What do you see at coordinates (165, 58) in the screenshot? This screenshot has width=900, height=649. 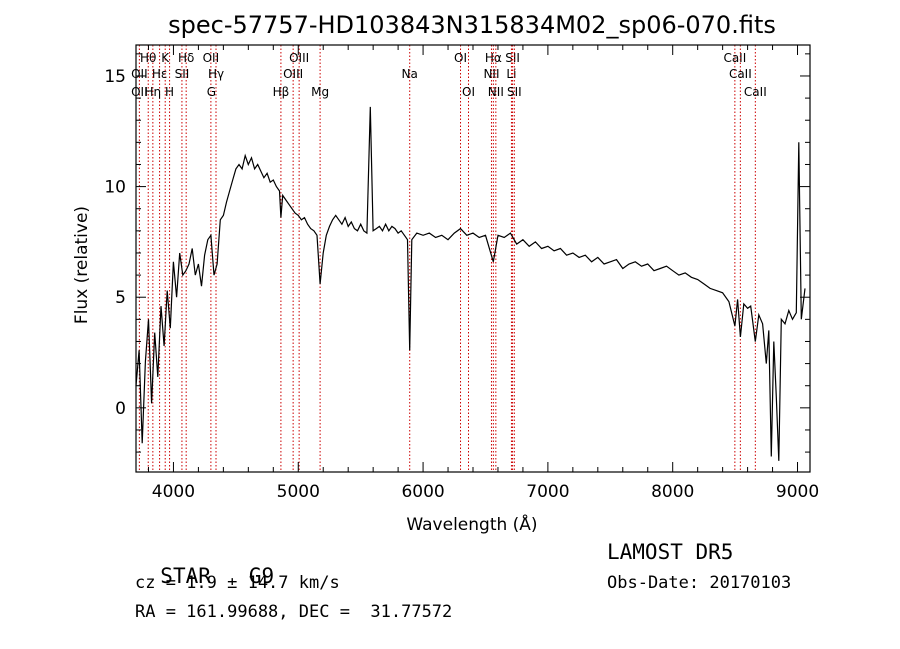 I see `line-label: K` at bounding box center [165, 58].